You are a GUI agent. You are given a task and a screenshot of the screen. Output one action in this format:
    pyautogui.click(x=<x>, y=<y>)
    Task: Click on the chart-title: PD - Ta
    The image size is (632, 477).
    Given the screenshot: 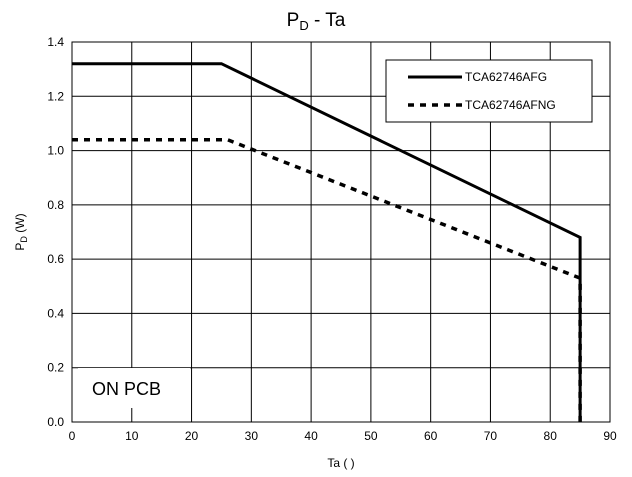 What is the action you would take?
    pyautogui.click(x=316, y=21)
    